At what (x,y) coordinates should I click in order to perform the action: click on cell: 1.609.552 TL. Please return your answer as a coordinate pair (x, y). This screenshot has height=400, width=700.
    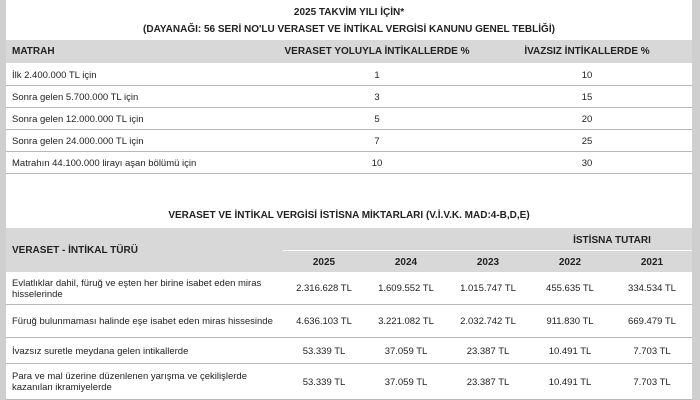
    Looking at the image, I should click on (406, 288).